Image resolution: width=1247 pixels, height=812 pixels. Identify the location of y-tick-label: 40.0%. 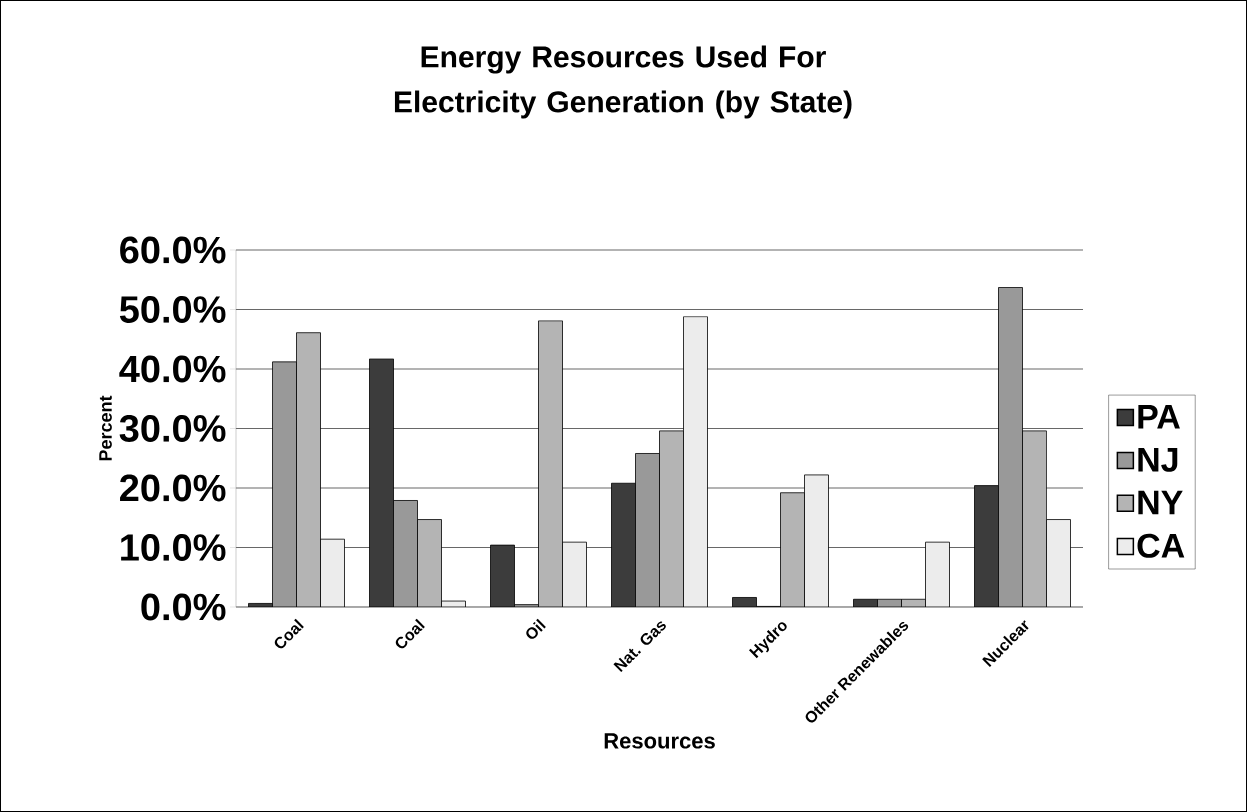
(172, 369).